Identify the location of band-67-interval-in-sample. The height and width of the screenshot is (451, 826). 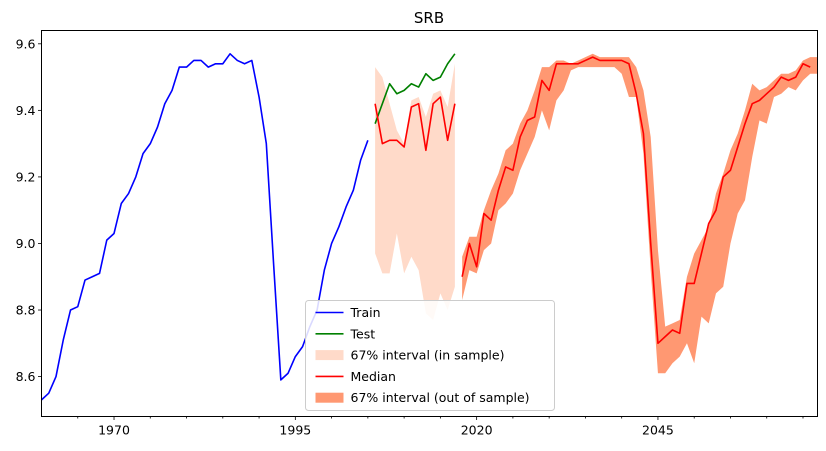
(415, 191).